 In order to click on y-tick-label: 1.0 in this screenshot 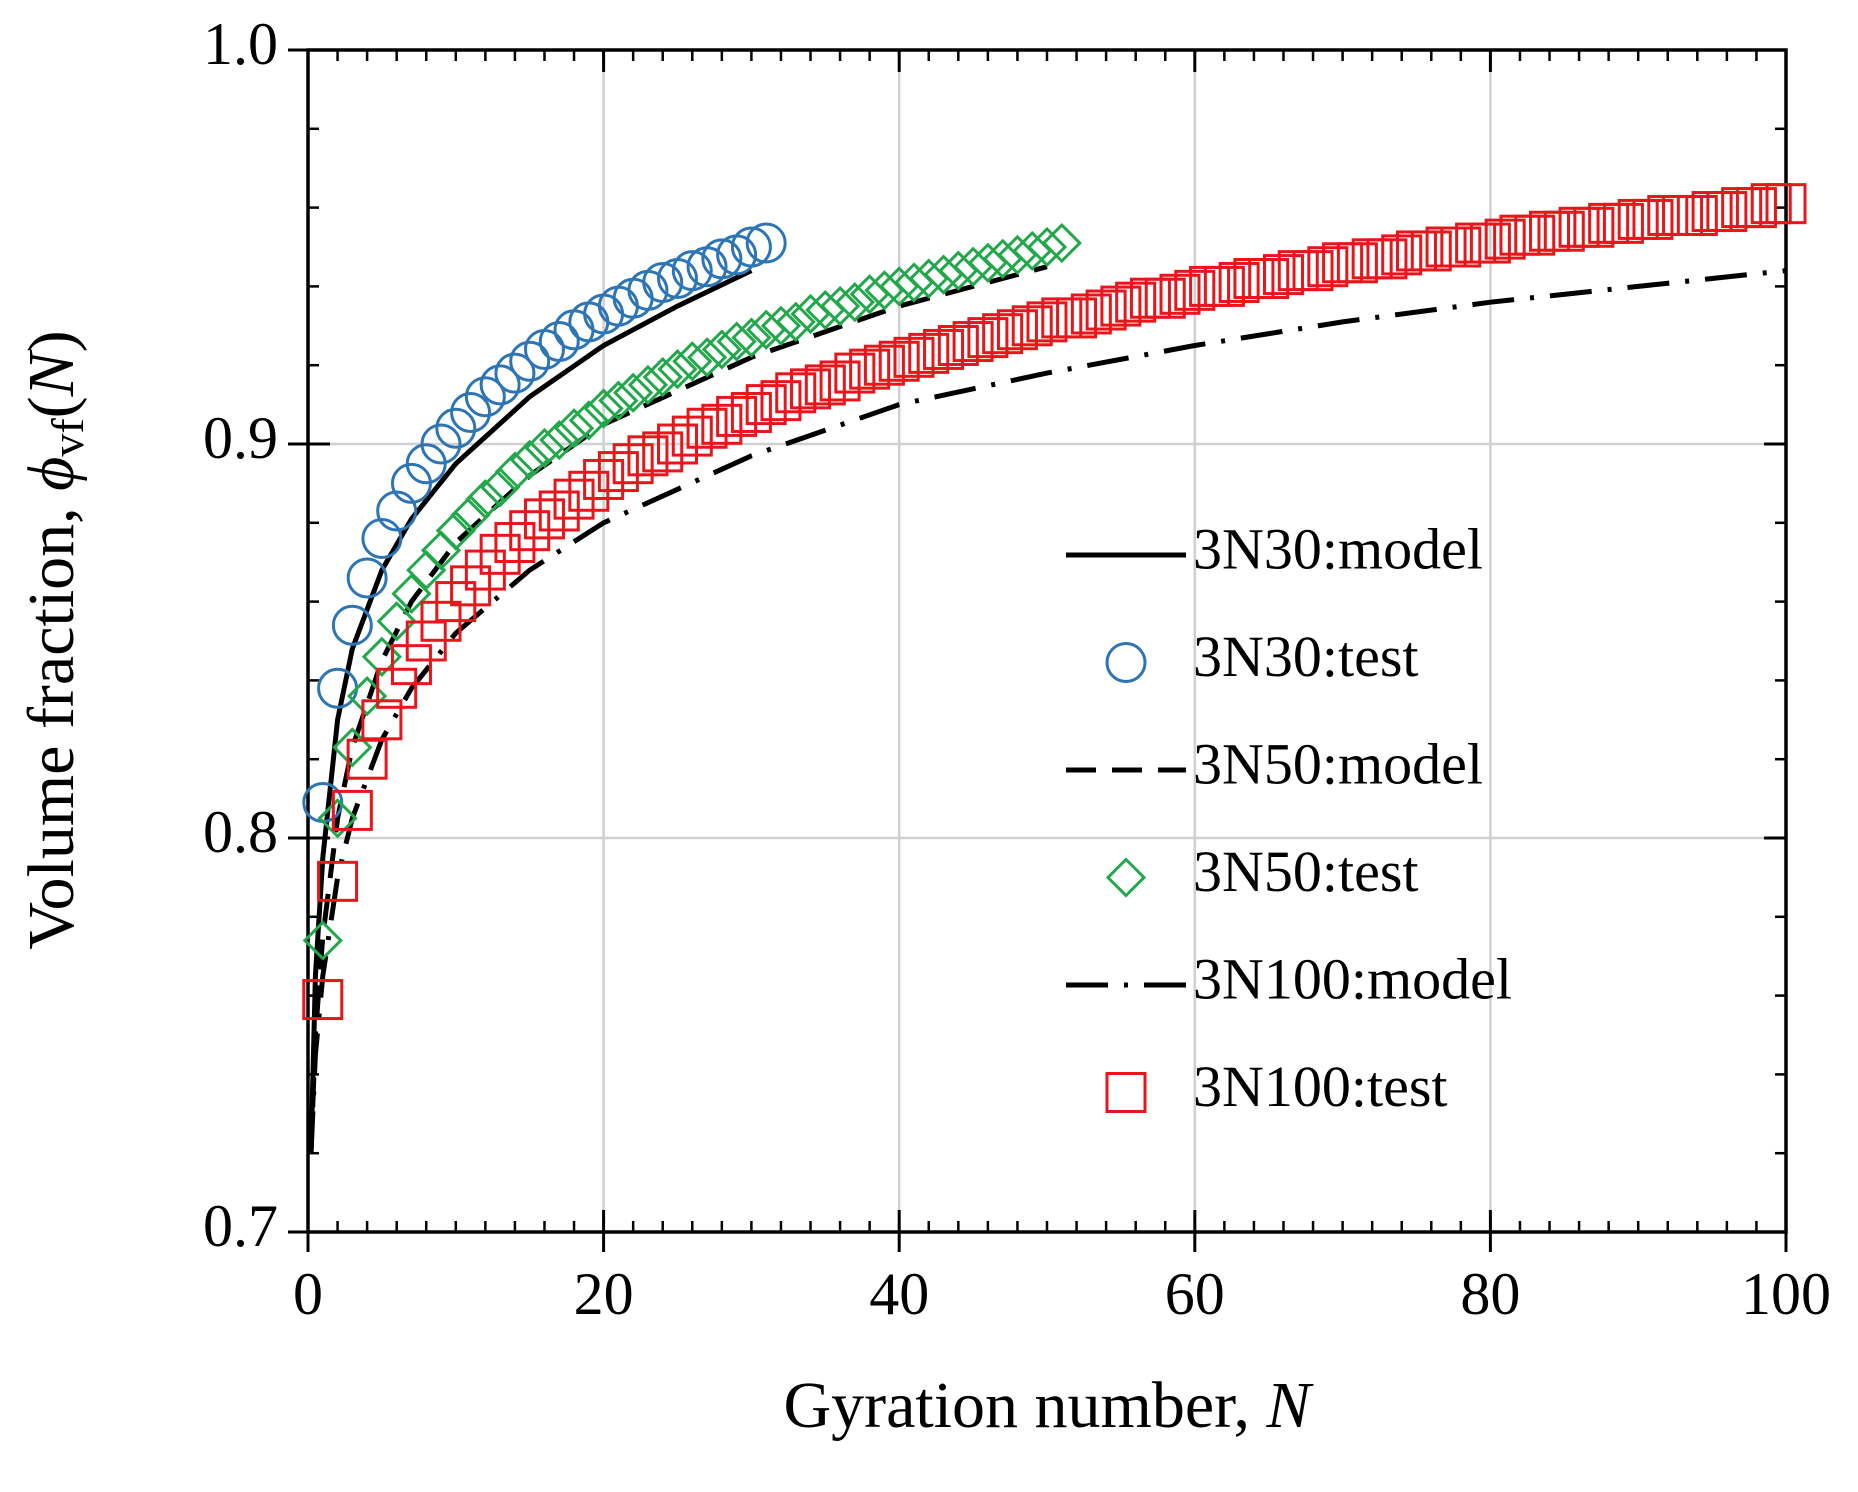, I will do `click(240, 44)`.